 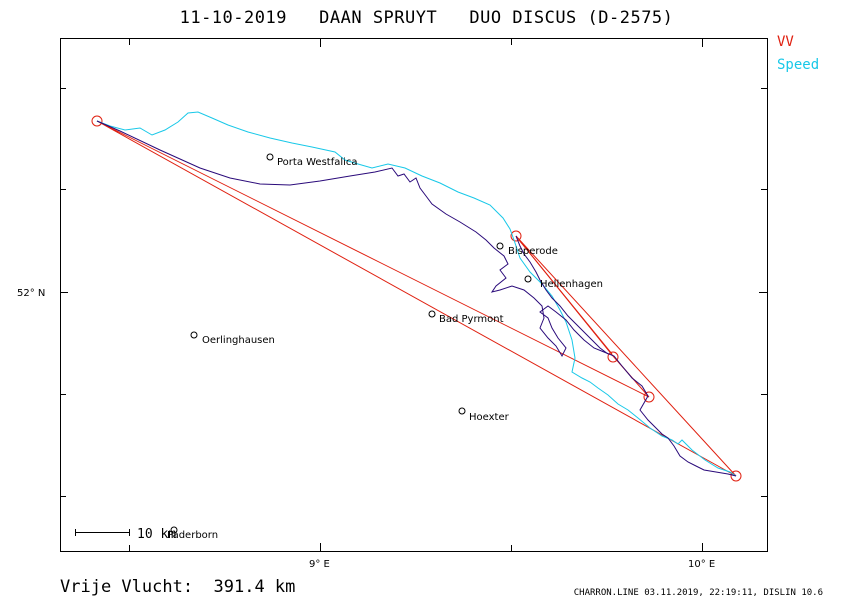 I want to click on place-label-bad-pyrmont: Bad Pyrmont, so click(x=471, y=319).